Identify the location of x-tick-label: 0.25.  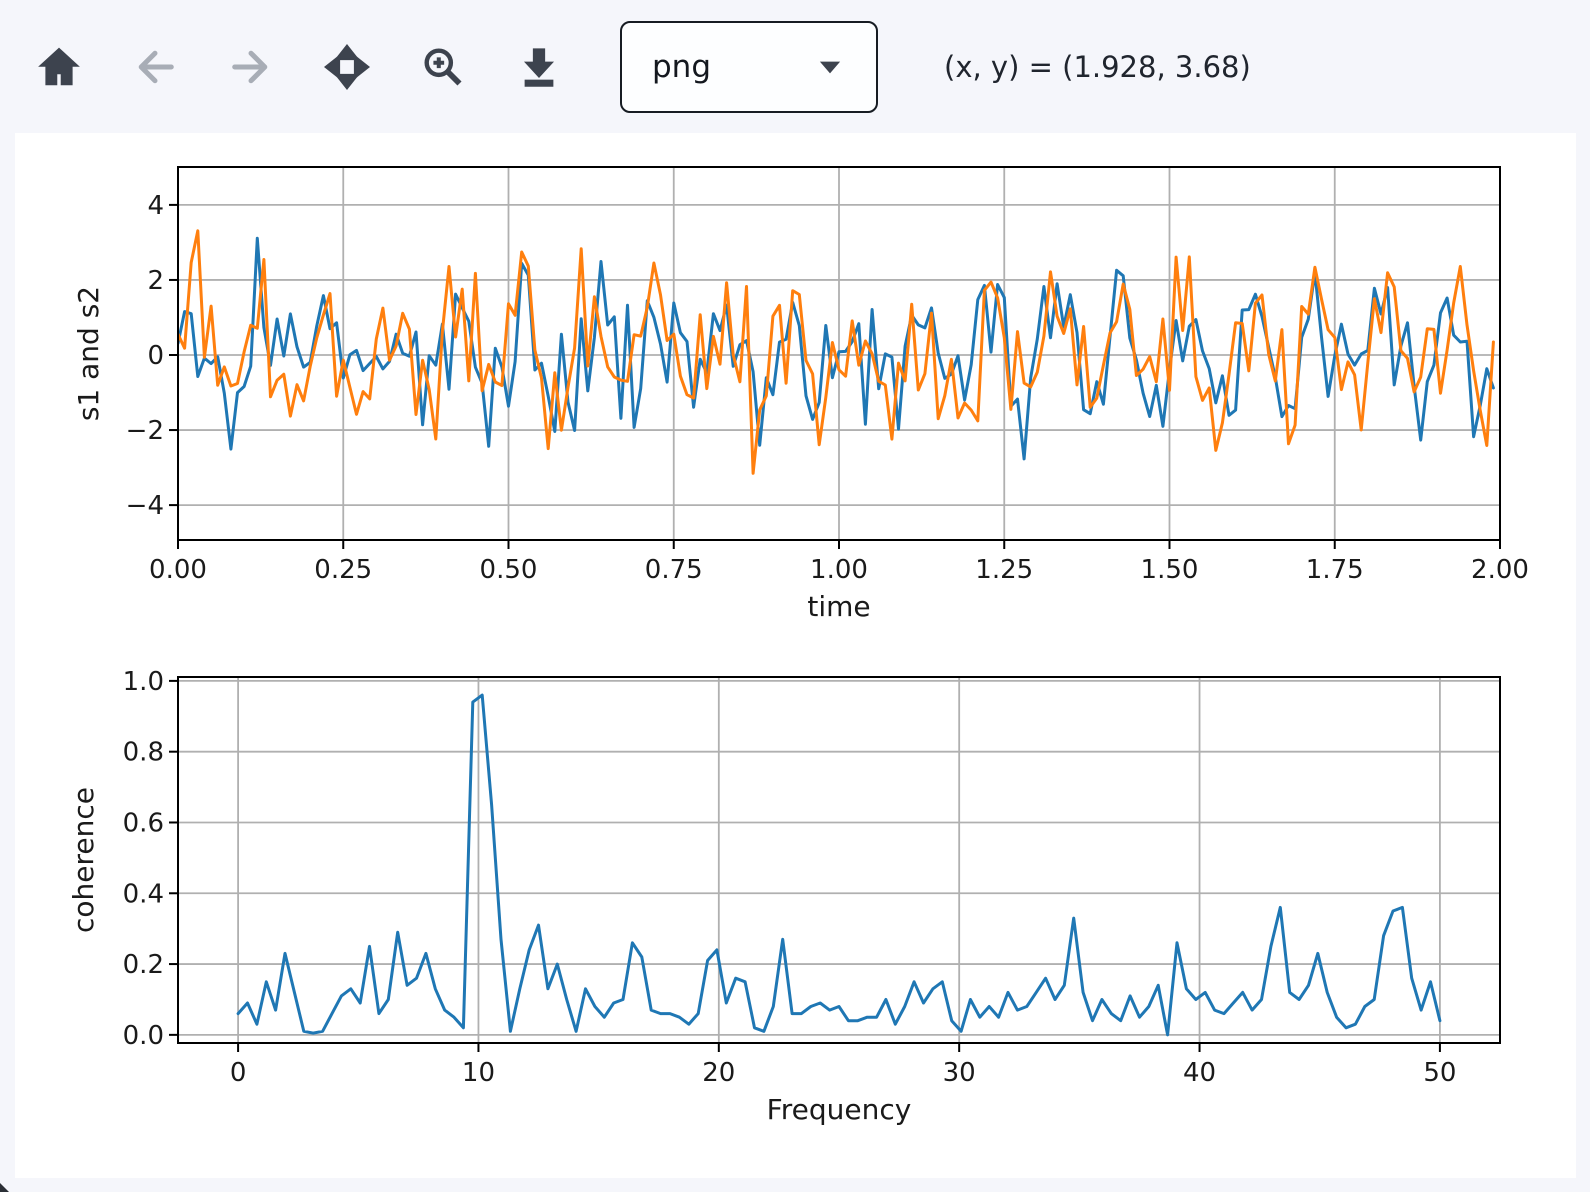
(343, 570).